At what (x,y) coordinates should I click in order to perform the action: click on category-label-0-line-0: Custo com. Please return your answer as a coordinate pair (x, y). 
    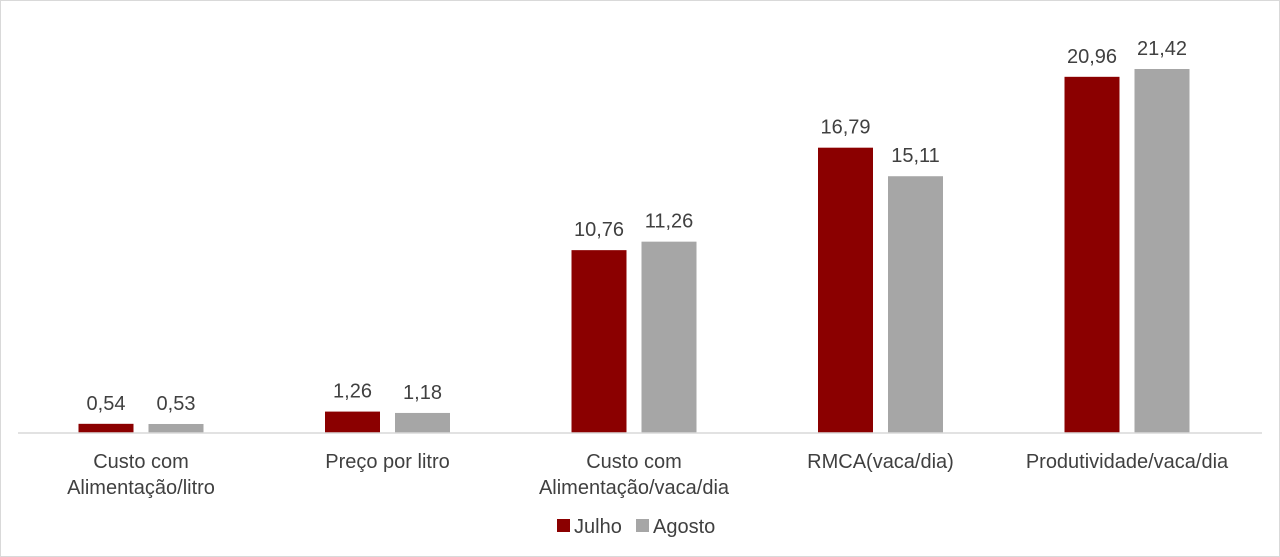
    Looking at the image, I should click on (141, 462).